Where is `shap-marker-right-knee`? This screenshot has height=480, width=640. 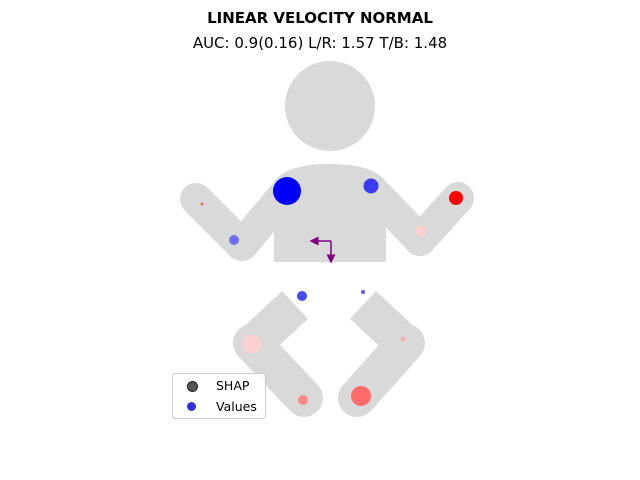 shap-marker-right-knee is located at coordinates (403, 339).